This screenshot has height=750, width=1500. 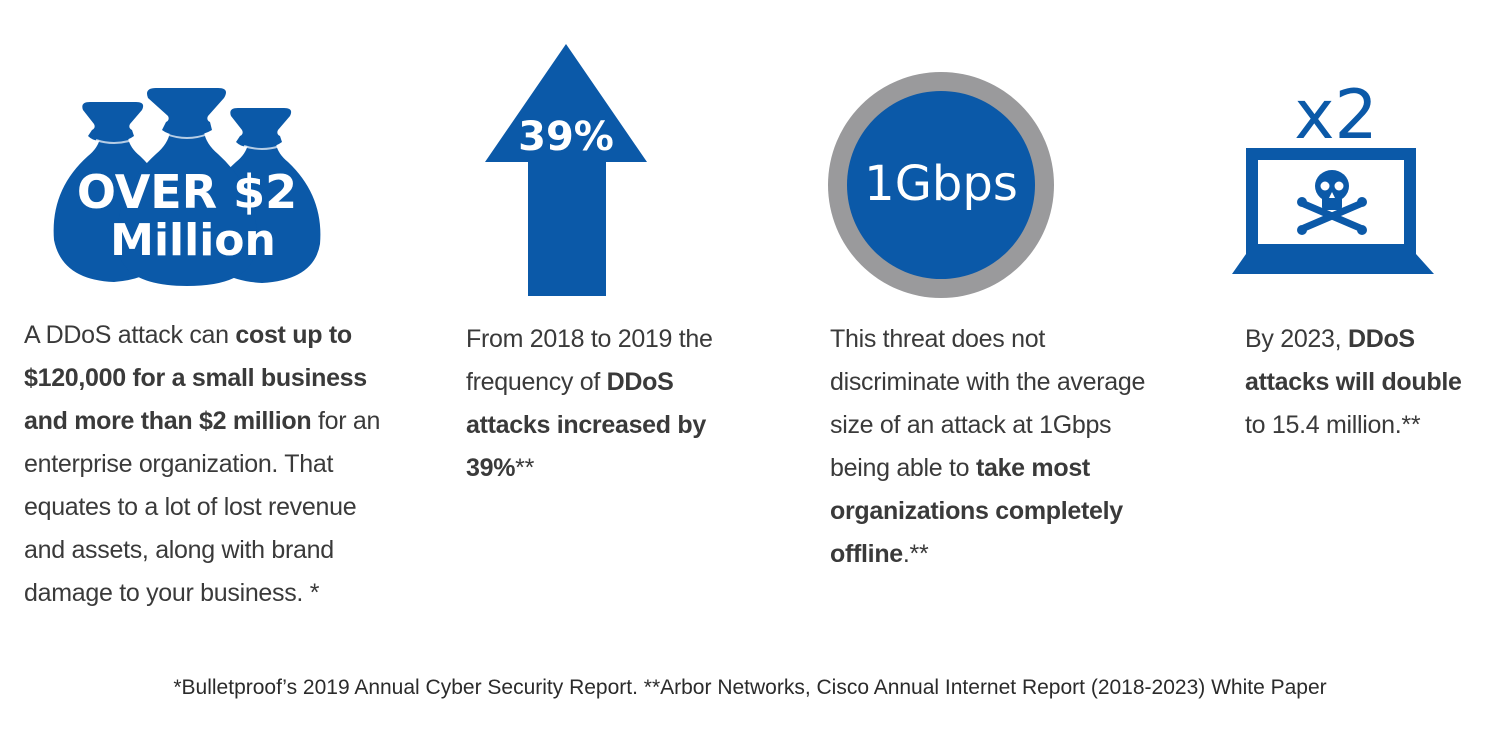 What do you see at coordinates (187, 192) in the screenshot?
I see `money-bags-line1: OVER $2` at bounding box center [187, 192].